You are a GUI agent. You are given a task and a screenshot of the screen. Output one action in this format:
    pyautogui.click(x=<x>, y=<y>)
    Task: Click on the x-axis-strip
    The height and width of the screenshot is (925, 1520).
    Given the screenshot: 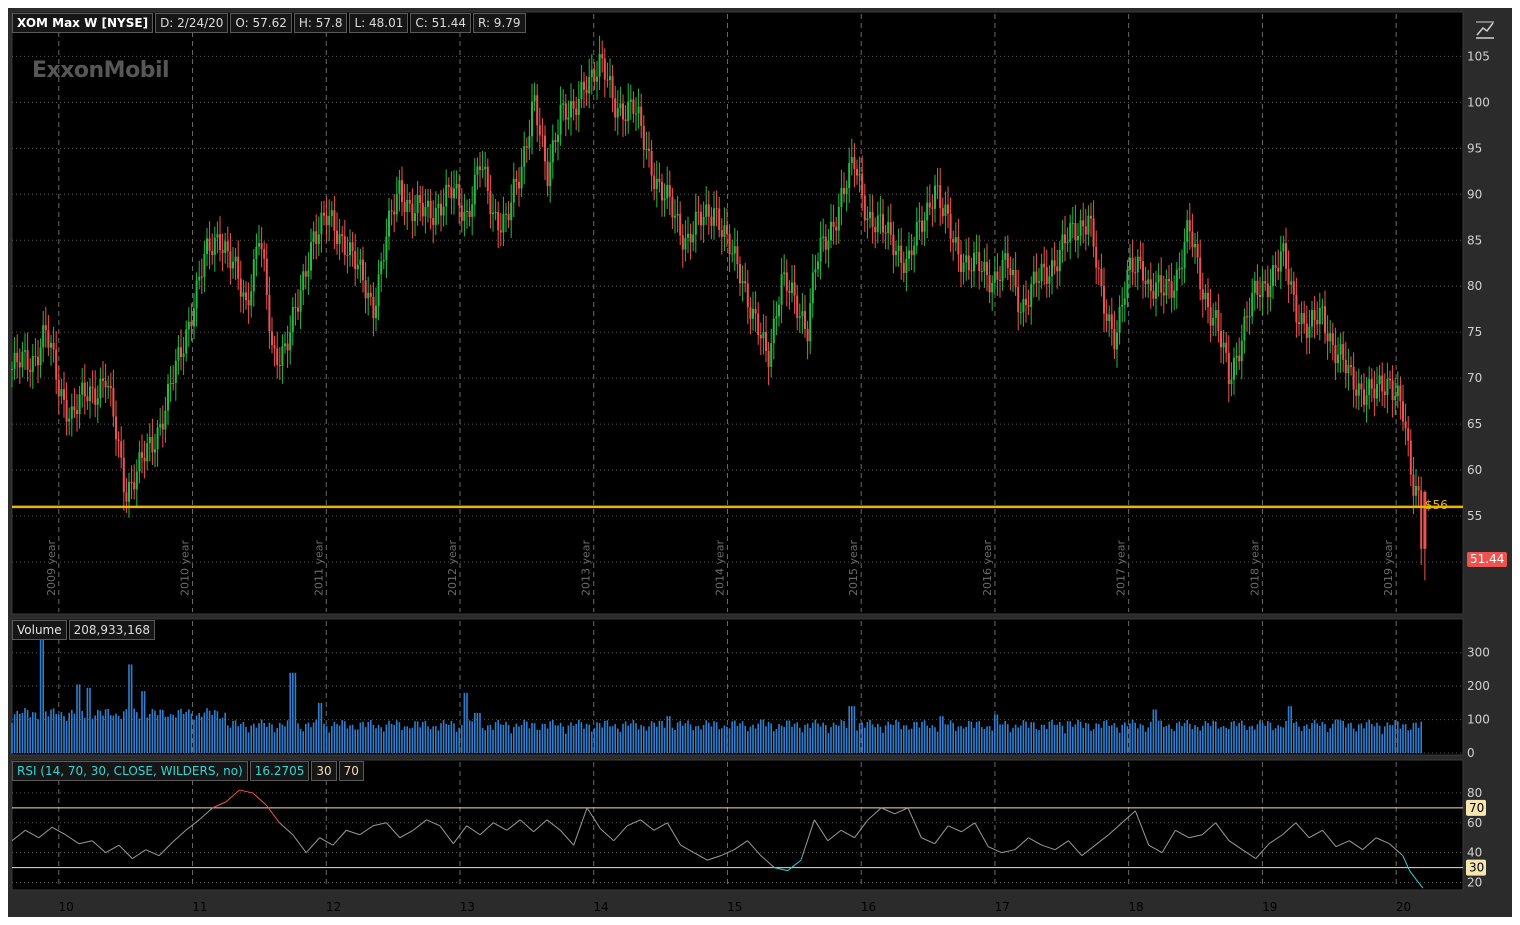 What is the action you would take?
    pyautogui.click(x=760, y=905)
    